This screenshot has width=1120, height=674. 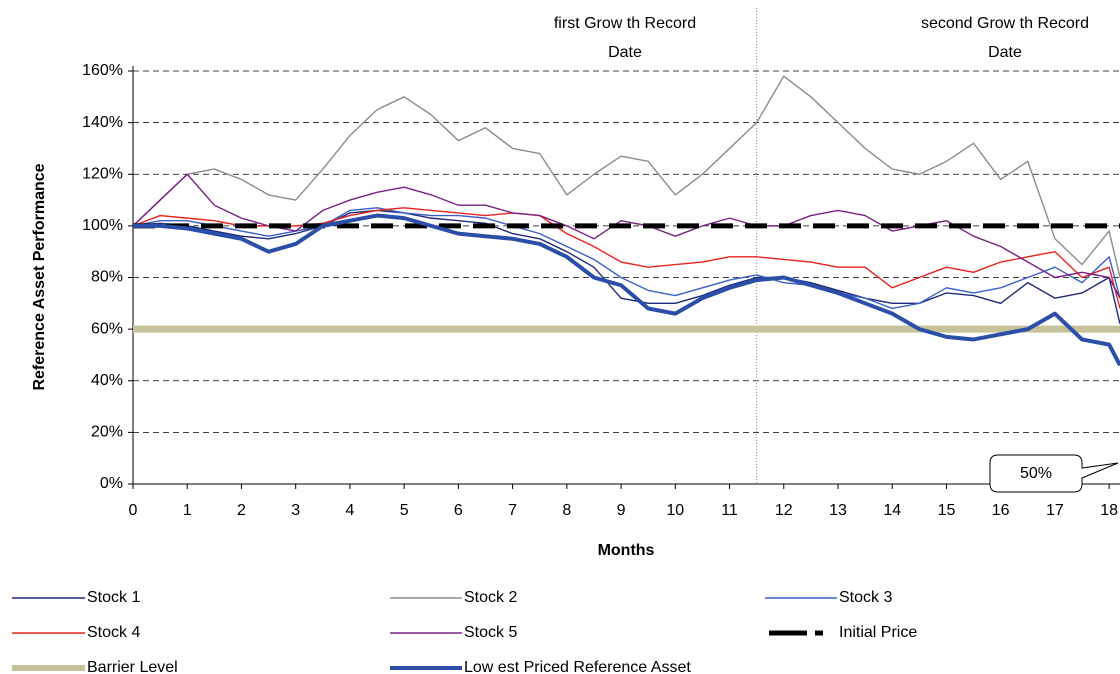 What do you see at coordinates (102, 225) in the screenshot?
I see `y-tick-label: 100%` at bounding box center [102, 225].